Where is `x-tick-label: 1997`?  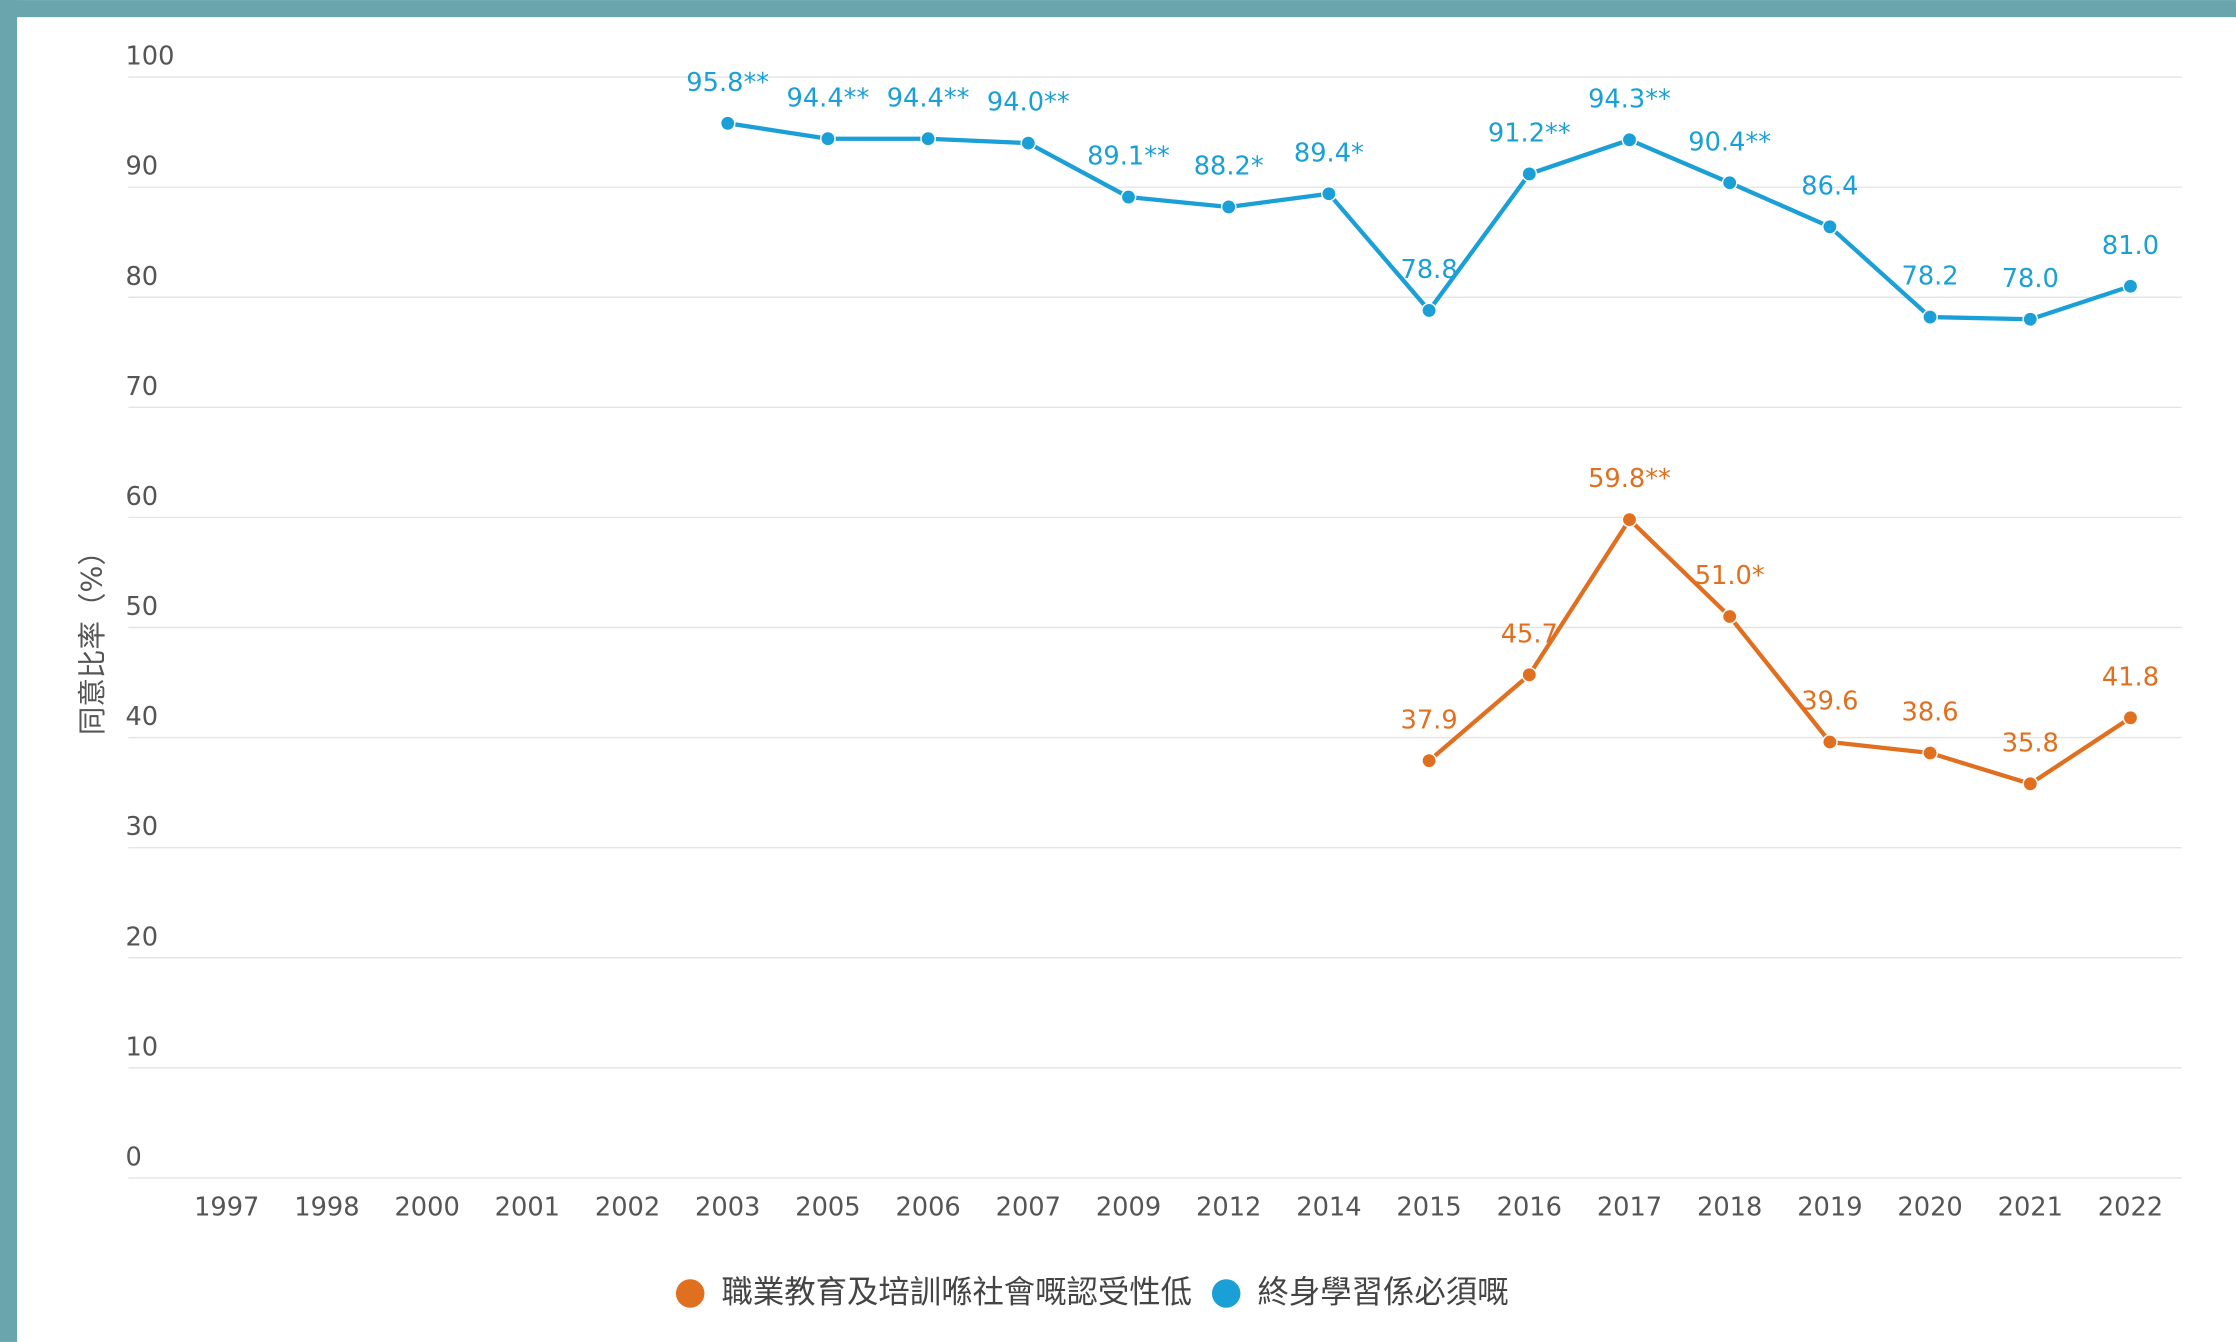
x-tick-label: 1997 is located at coordinates (226, 1207).